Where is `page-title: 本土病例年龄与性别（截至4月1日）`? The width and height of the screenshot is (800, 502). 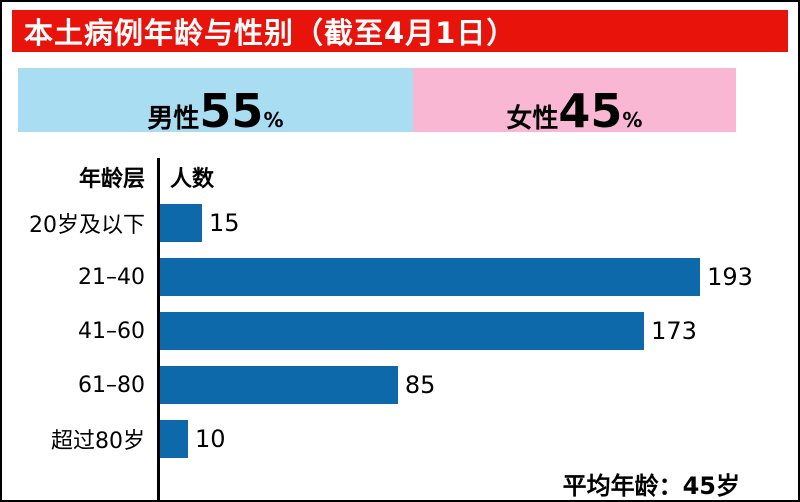
page-title: 本土病例年龄与性别（截至4月1日） is located at coordinates (400, 31).